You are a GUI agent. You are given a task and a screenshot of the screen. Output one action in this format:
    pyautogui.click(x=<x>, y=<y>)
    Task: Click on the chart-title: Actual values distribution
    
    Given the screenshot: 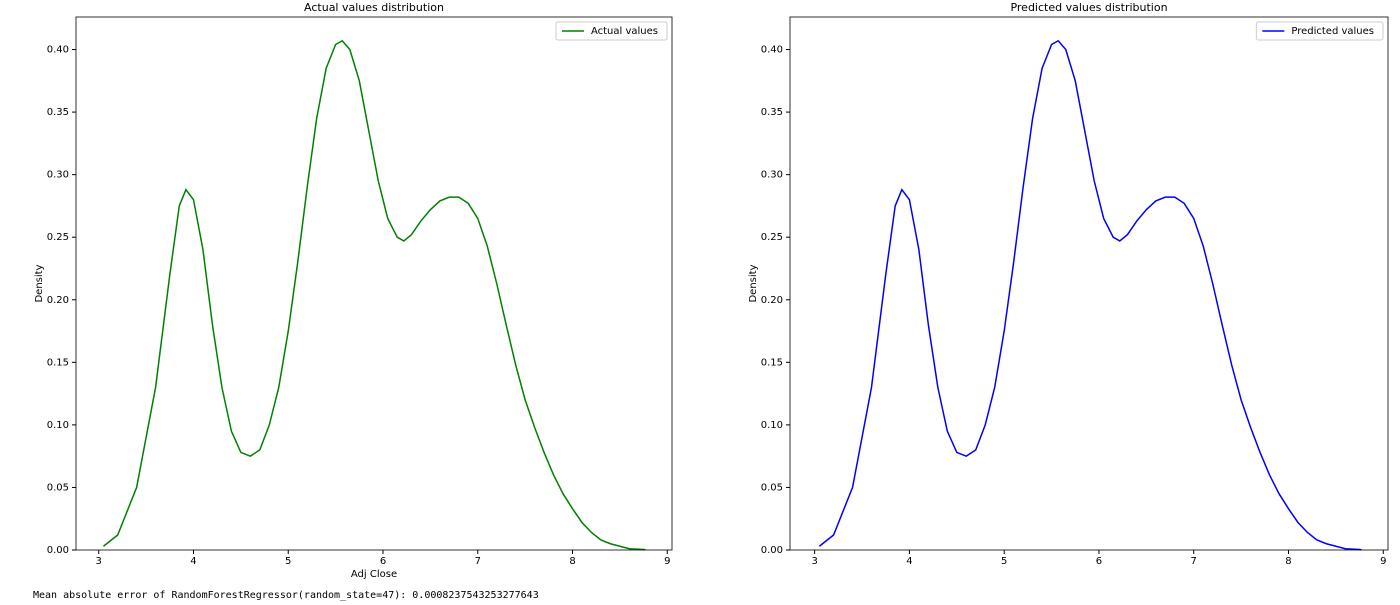 What is the action you would take?
    pyautogui.click(x=374, y=7)
    